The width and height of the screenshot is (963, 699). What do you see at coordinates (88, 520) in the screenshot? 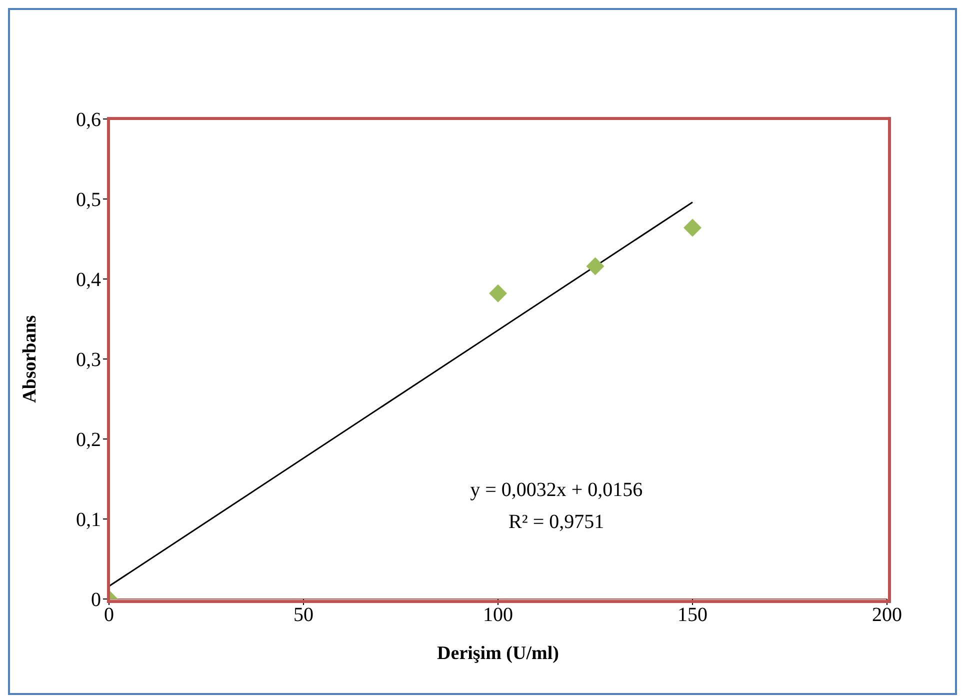
I see `y-tick-label: 0,1` at bounding box center [88, 520].